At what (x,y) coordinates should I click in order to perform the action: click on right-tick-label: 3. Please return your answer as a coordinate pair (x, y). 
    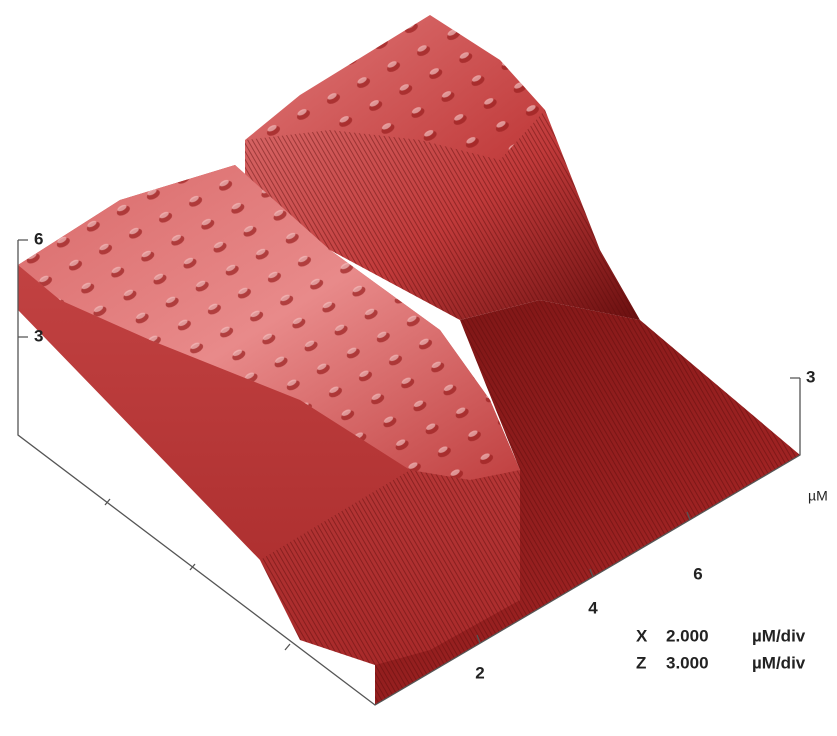
    Looking at the image, I should click on (810, 376).